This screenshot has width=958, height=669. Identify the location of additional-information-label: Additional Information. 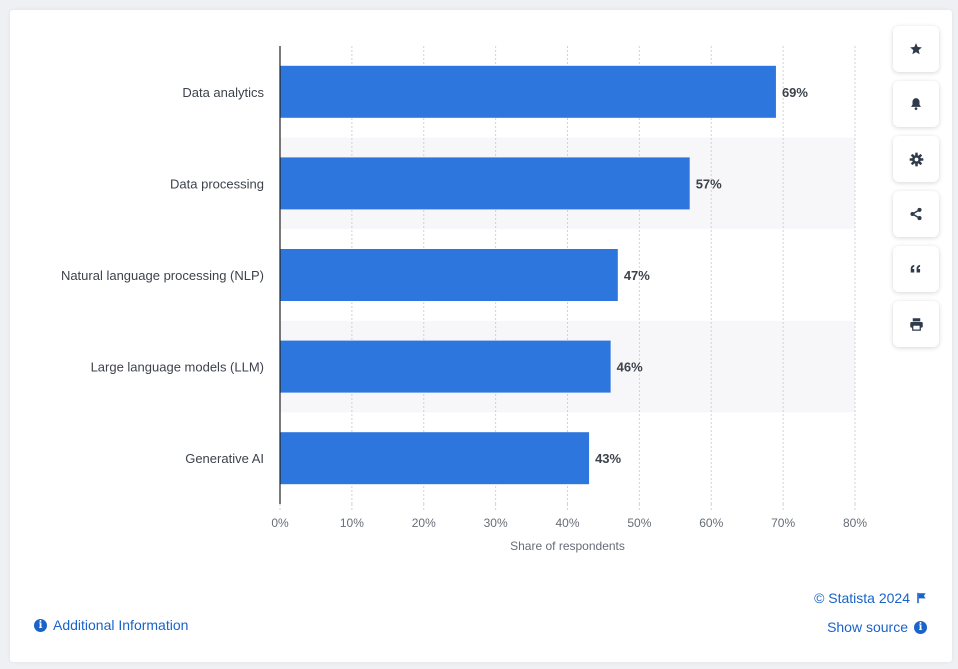
(121, 625).